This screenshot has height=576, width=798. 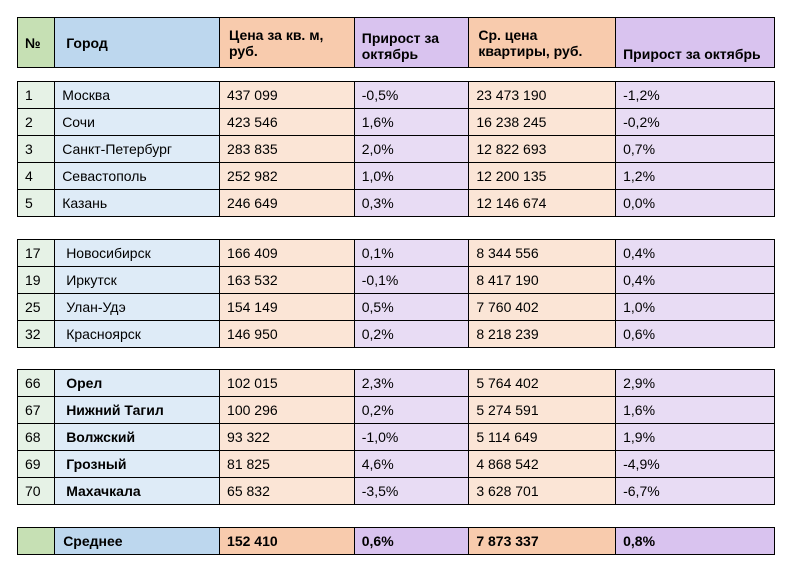 I want to click on cell-growth-avg: 1,2%, so click(x=695, y=176).